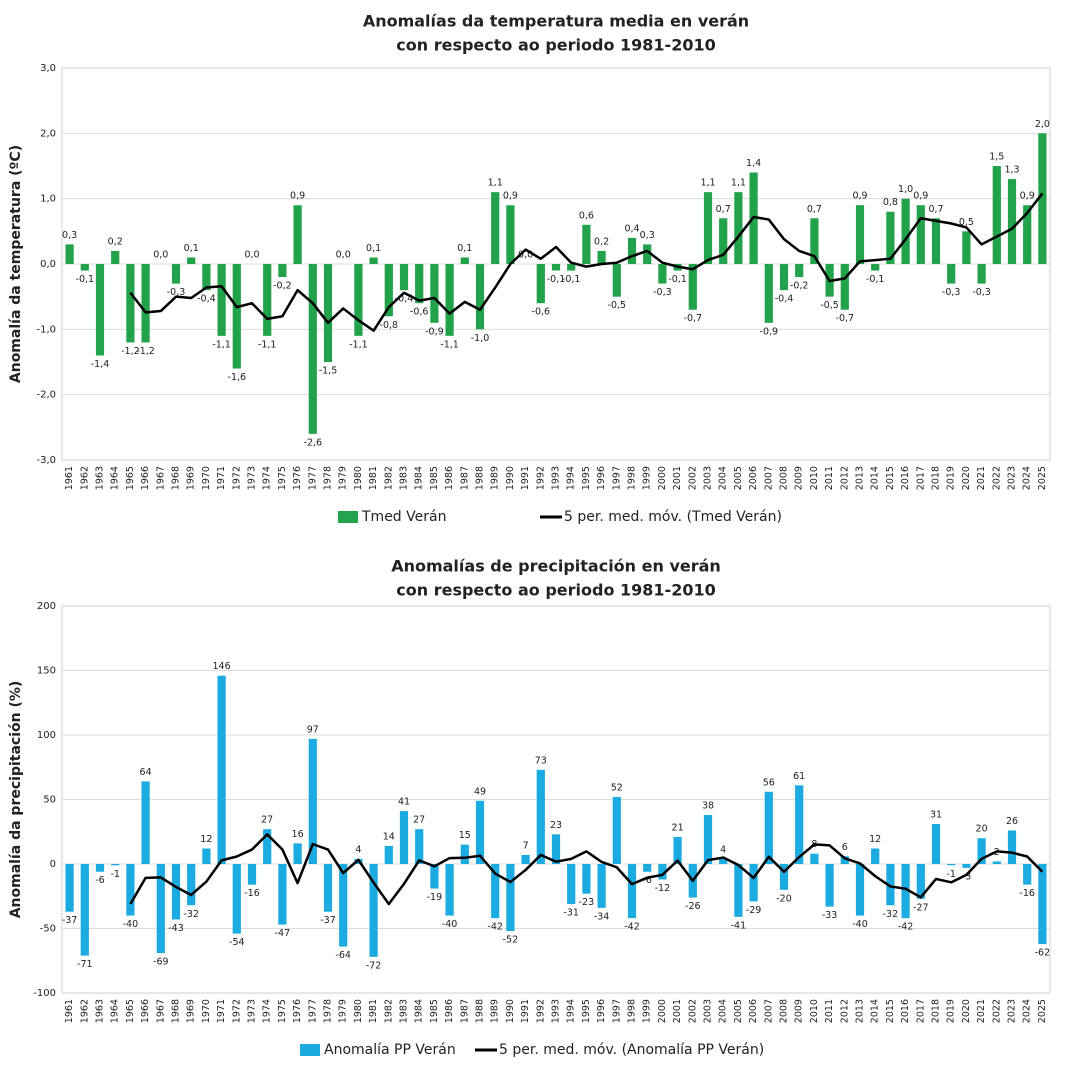 This screenshot has height=1080, width=1080. Describe the element at coordinates (556, 478) in the screenshot. I see `x-tick-label: 1993` at that location.